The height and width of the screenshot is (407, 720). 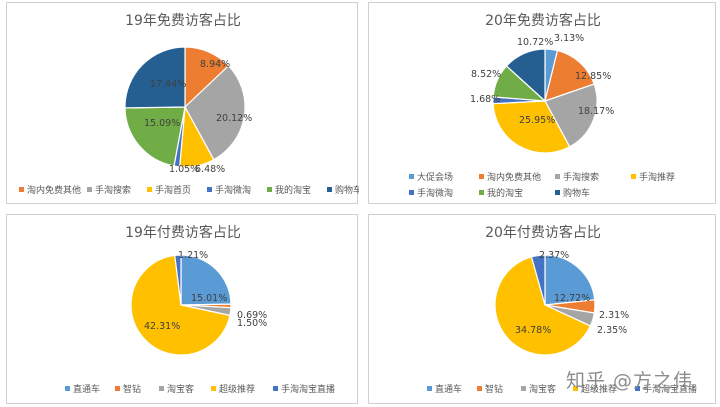 I want to click on data-label: 42.31%, so click(x=162, y=326).